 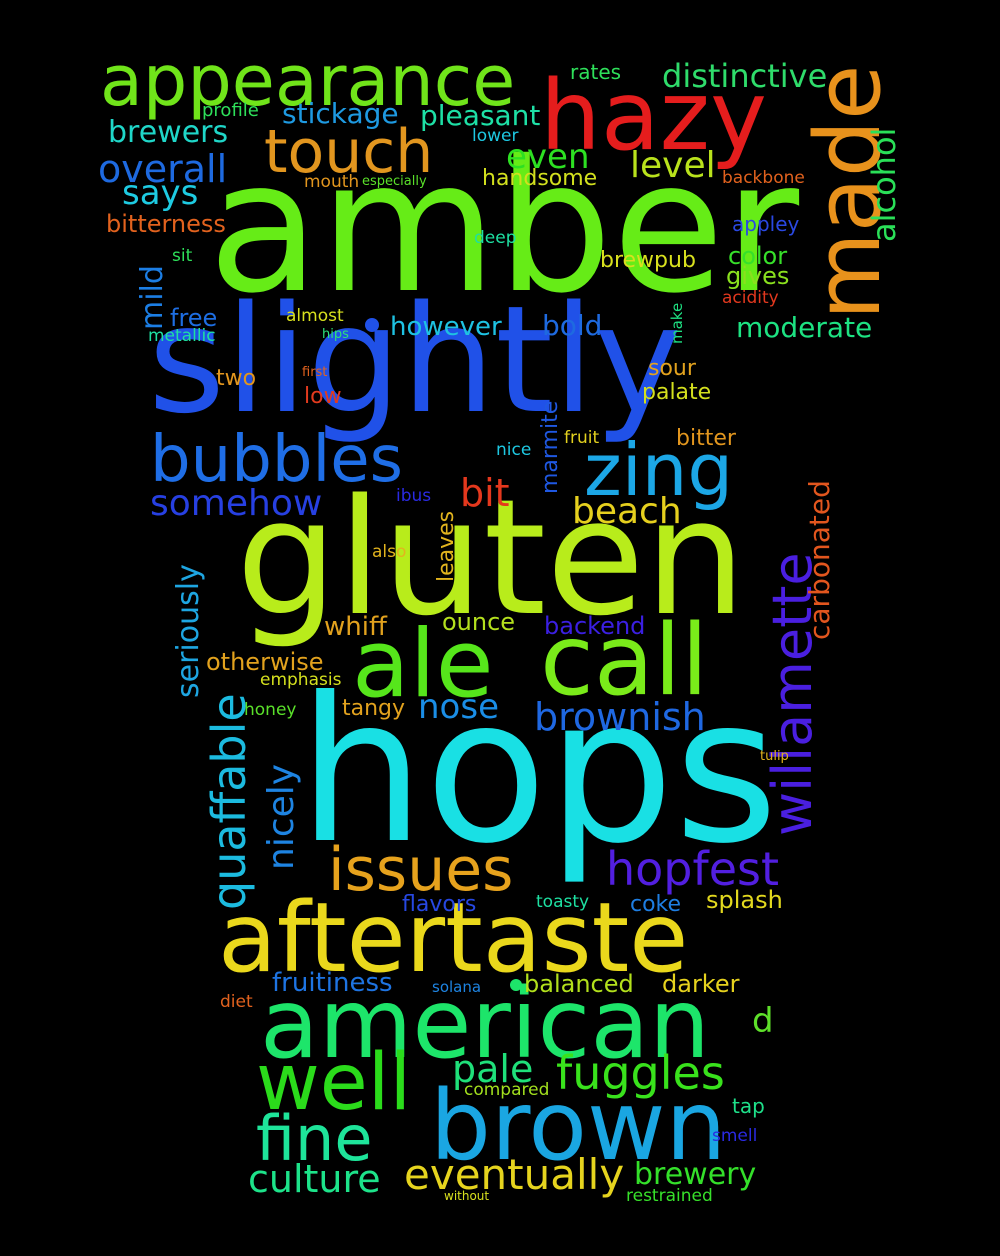 What do you see at coordinates (301, 680) in the screenshot?
I see `word-emphasis: emphasis` at bounding box center [301, 680].